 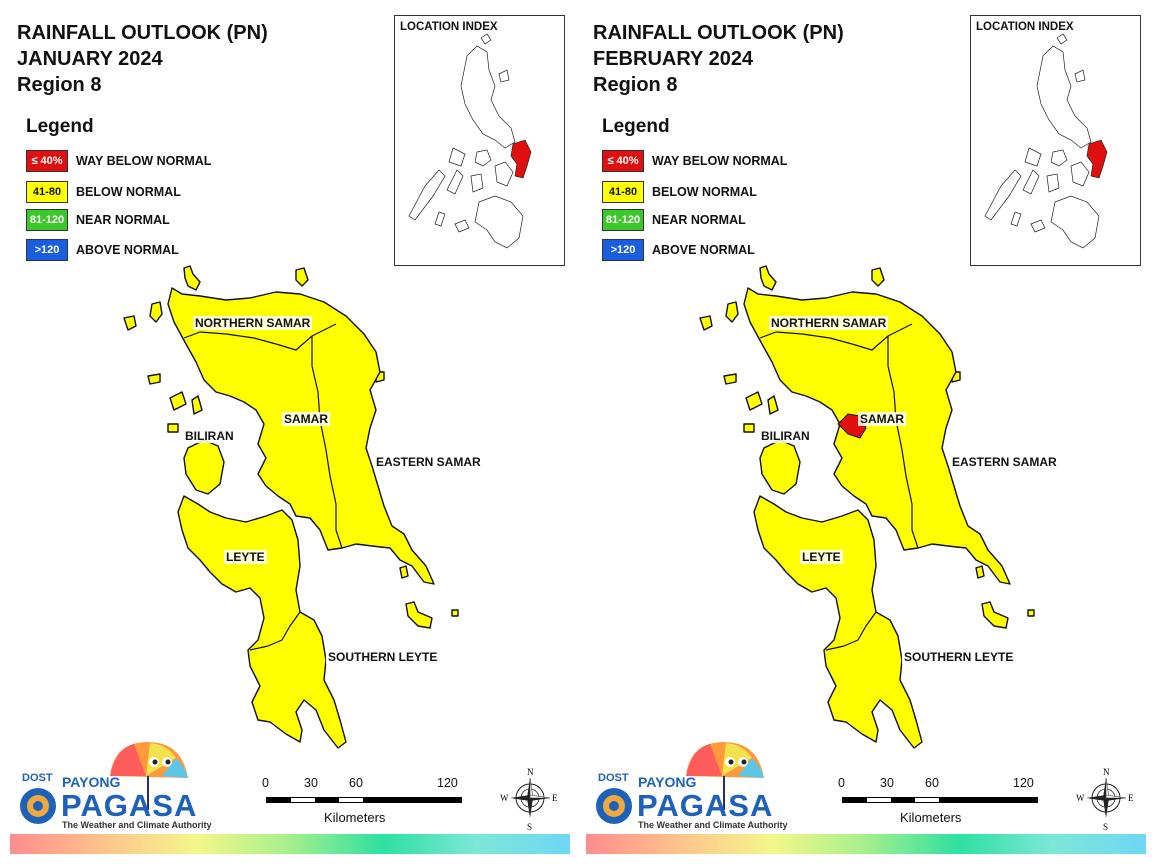 I want to click on legend-label: NEAR NORMAL, so click(x=699, y=220).